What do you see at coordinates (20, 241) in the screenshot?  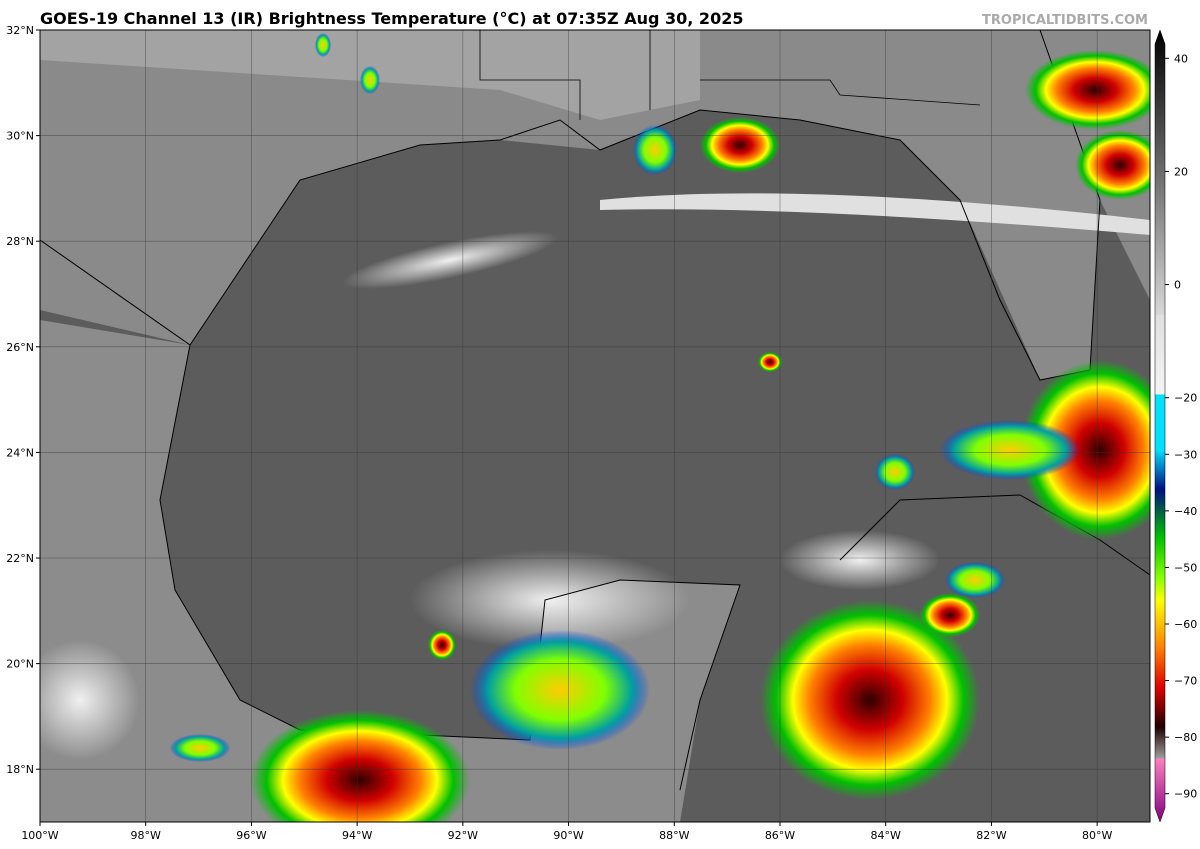 I see `y-tick-label: 28°N` at bounding box center [20, 241].